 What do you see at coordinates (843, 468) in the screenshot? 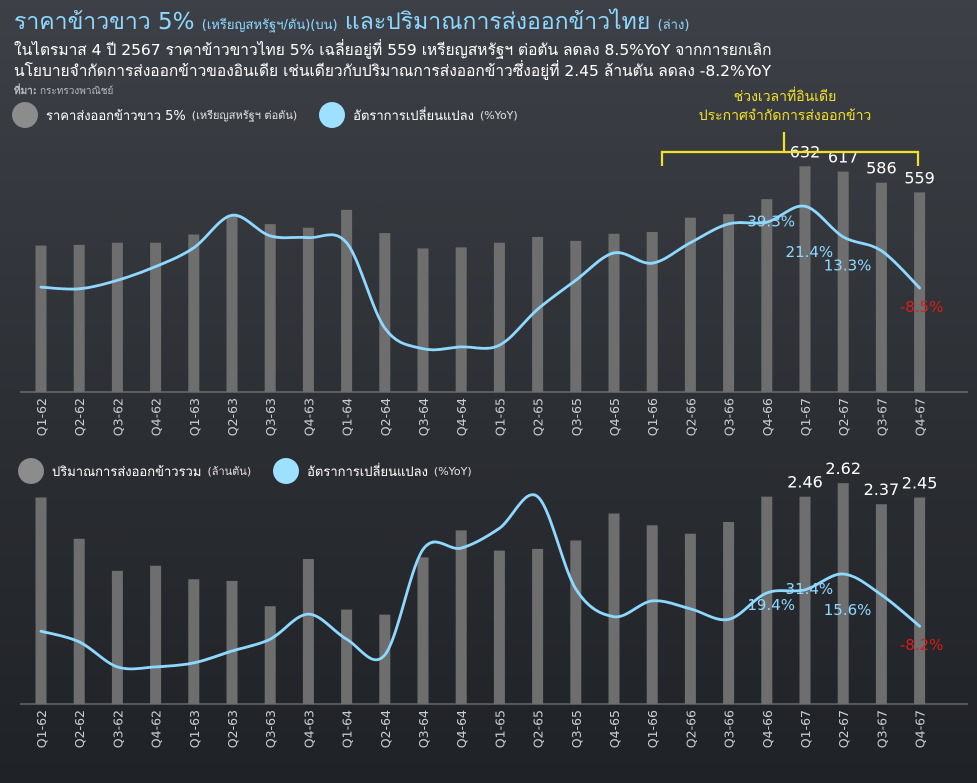
I see `volume-bar-label-Q2-67: 2.62` at bounding box center [843, 468].